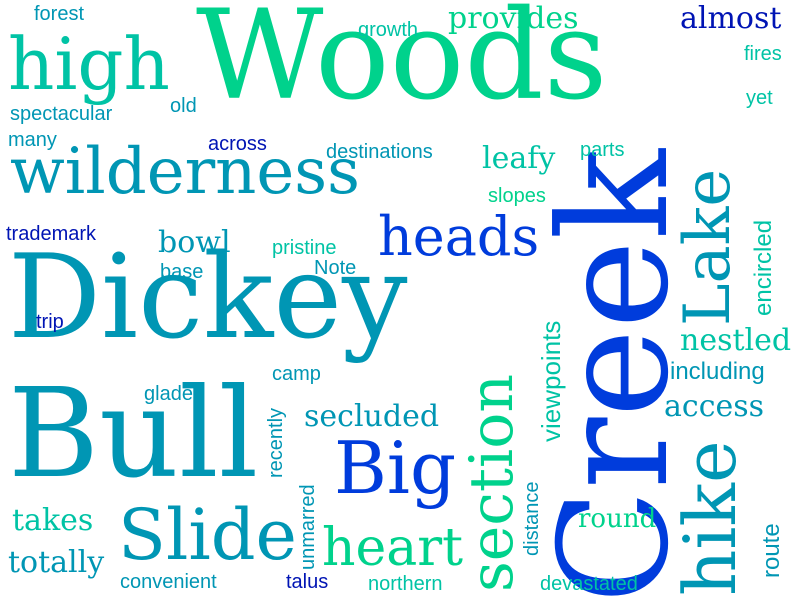 Image resolution: width=800 pixels, height=600 pixels. Describe the element at coordinates (714, 406) in the screenshot. I see `word-access: access` at that location.